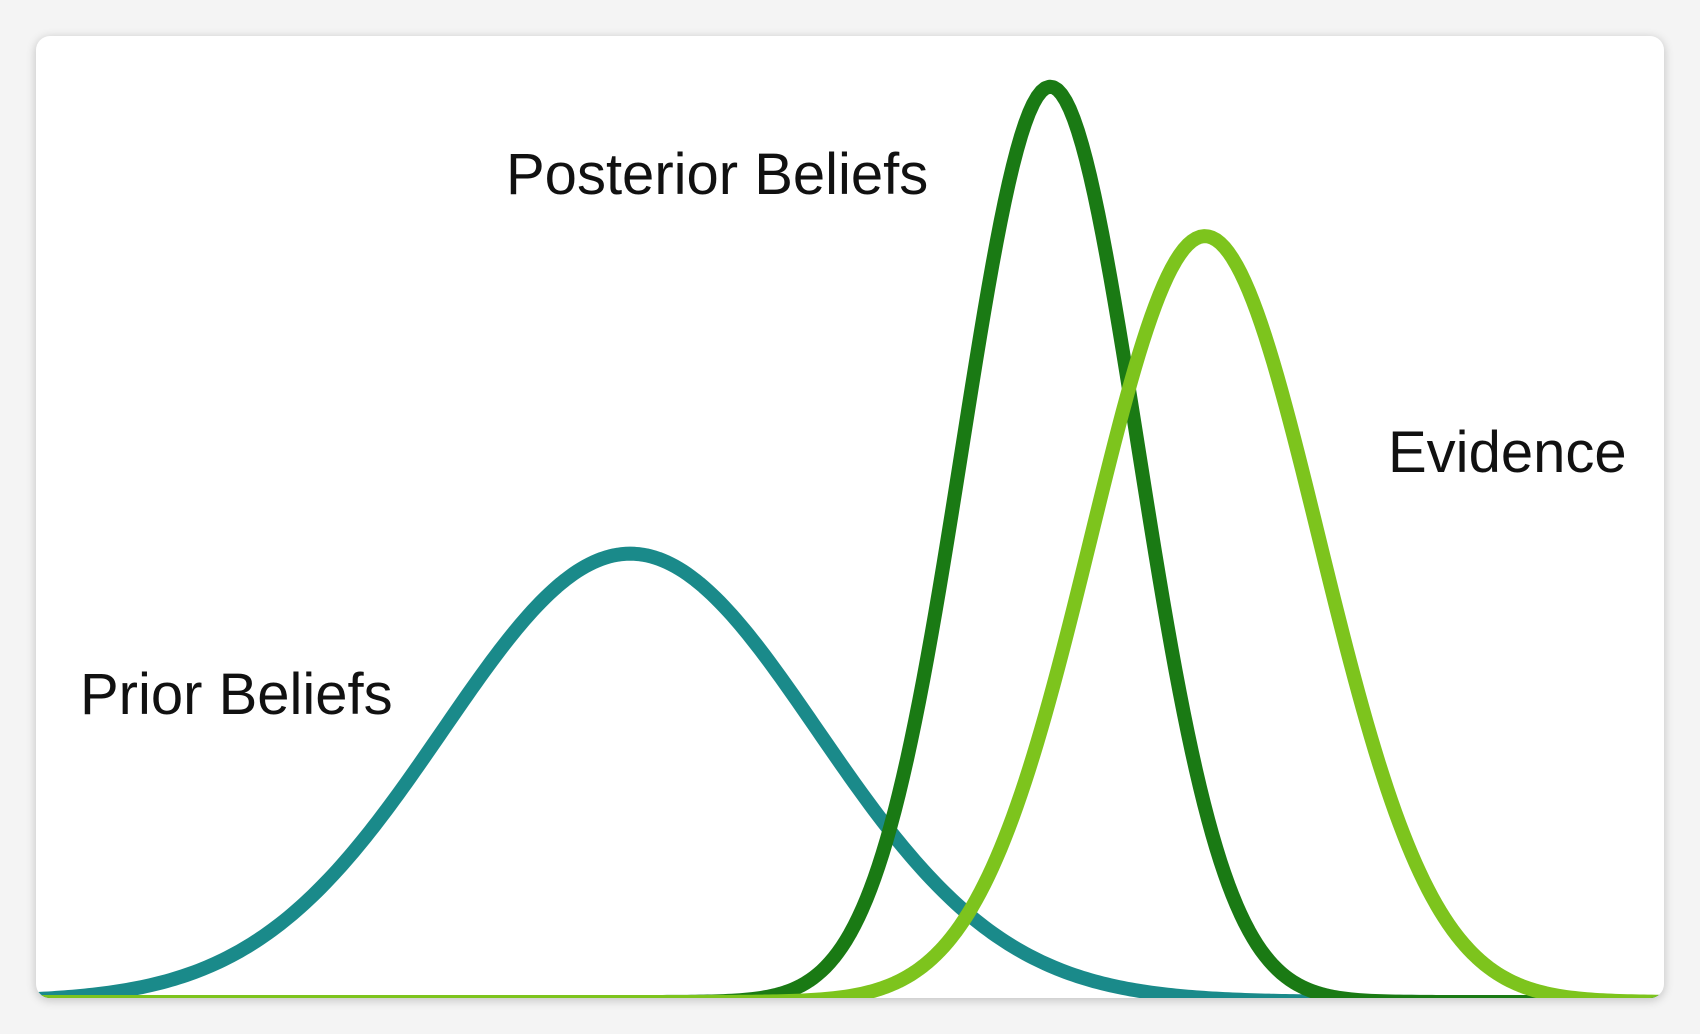 The width and height of the screenshot is (1700, 1034). I want to click on series-label-prior-beliefs: Prior Beliefs, so click(236, 694).